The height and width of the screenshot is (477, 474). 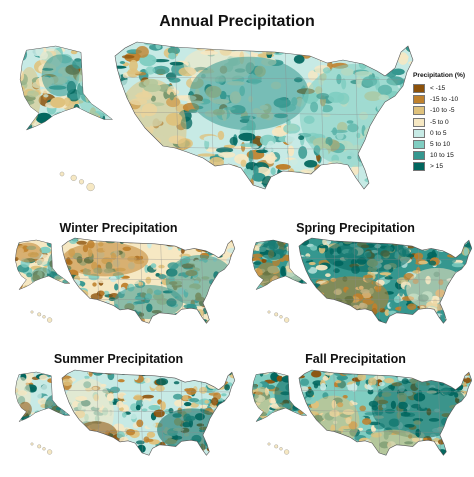 I want to click on legend-label: -10 to -5, so click(x=442, y=111).